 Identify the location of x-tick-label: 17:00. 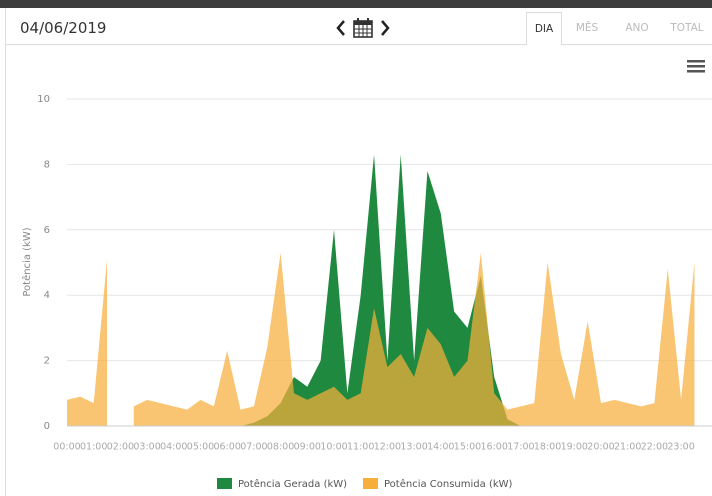
(520, 447).